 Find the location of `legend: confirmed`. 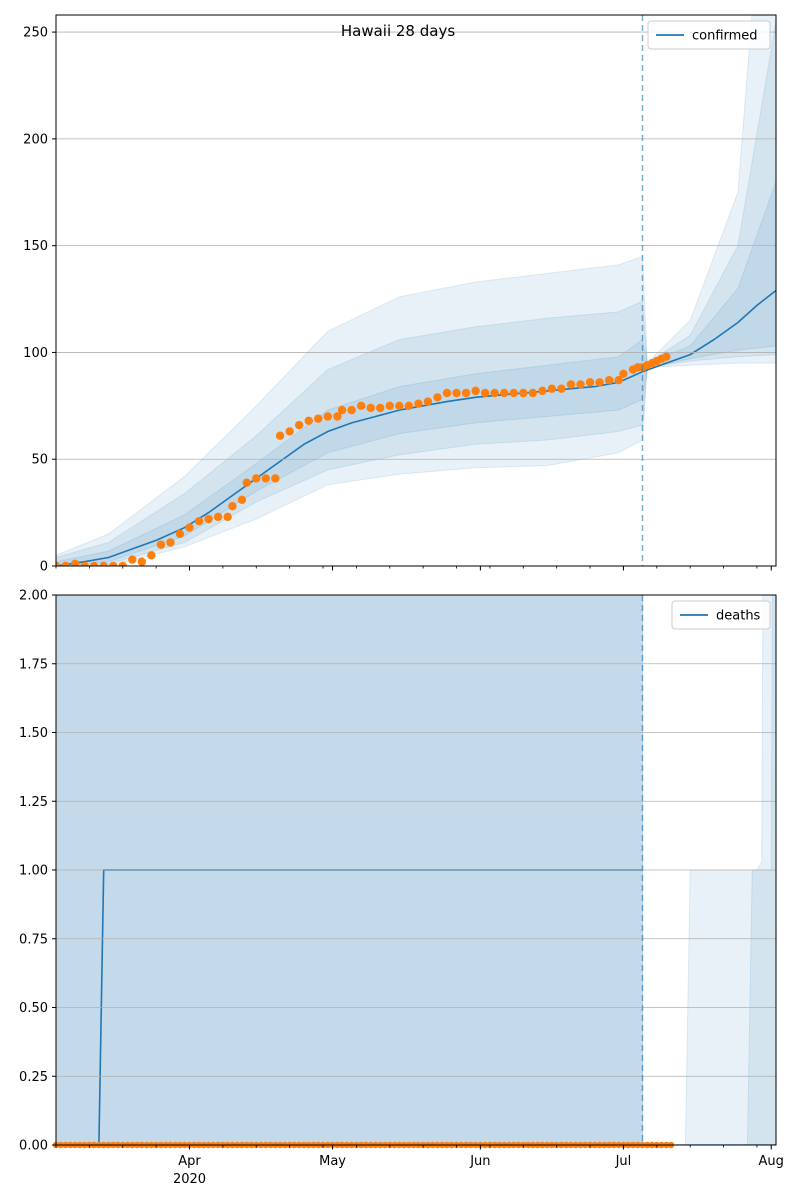

legend: confirmed is located at coordinates (709, 35).